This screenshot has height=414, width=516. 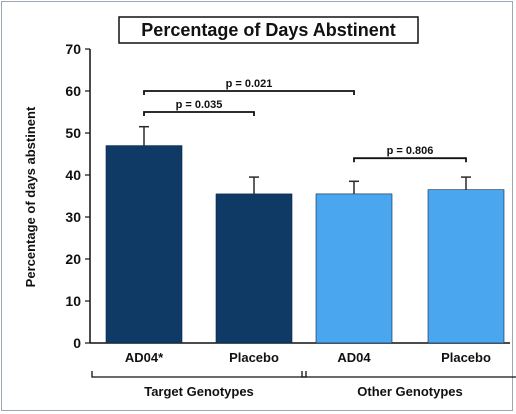 I want to click on significance-bracket: p = 0.806, so click(x=410, y=154).